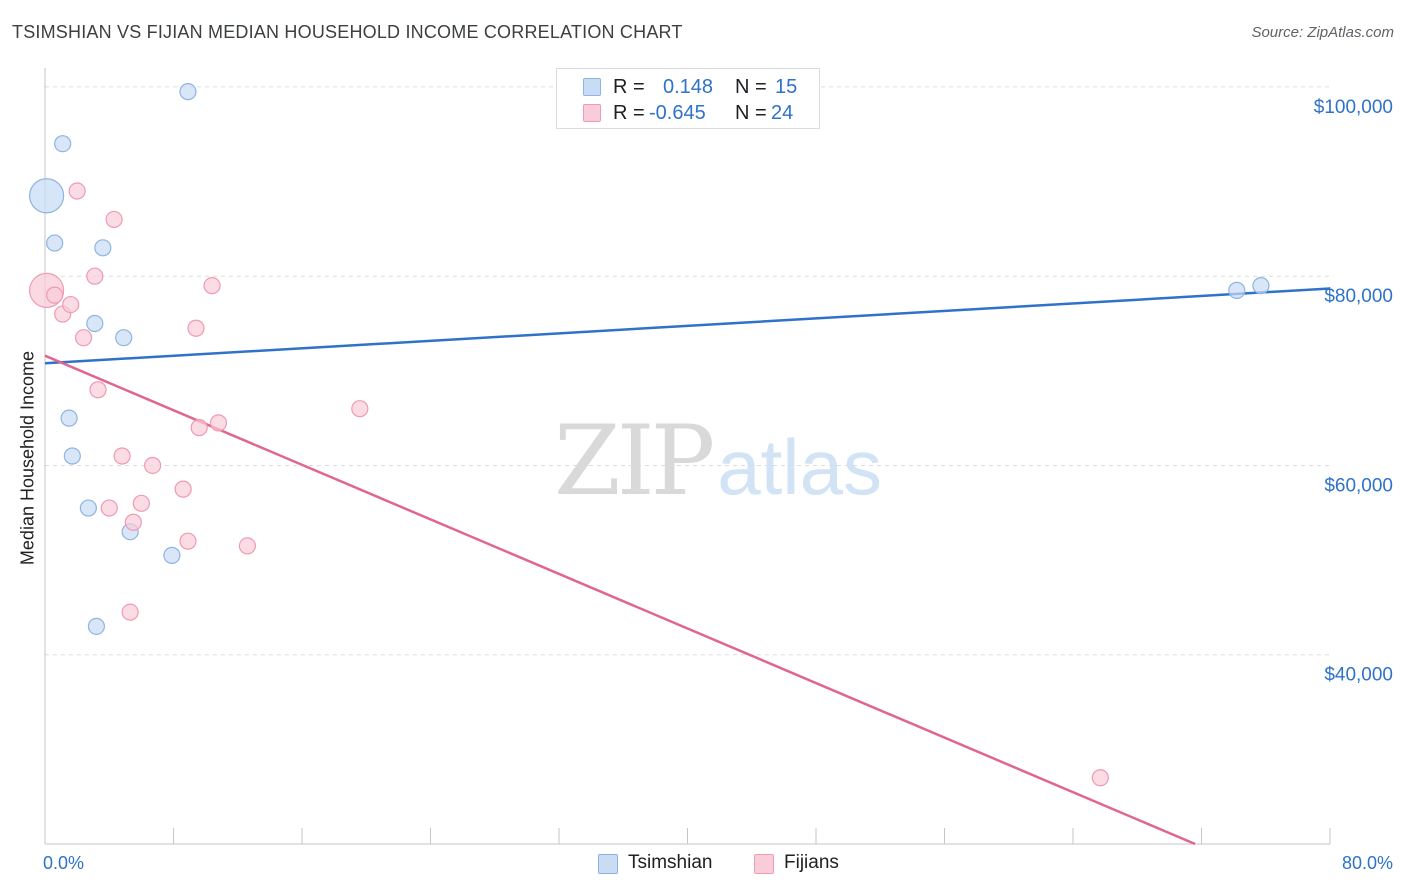 This screenshot has width=1406, height=892. I want to click on x-tick-label: 0.0%, so click(63, 863).